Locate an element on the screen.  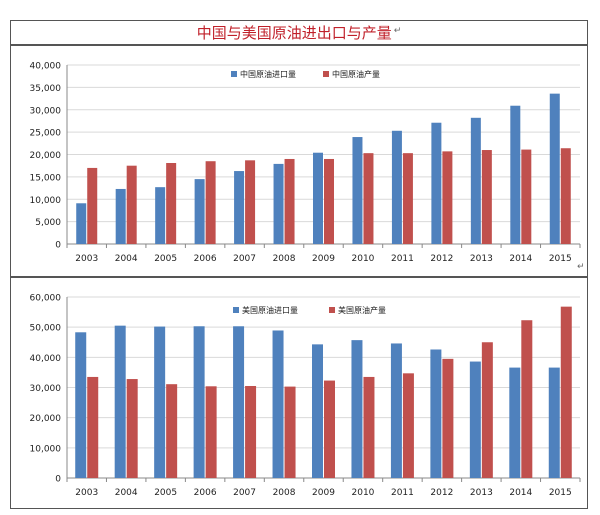
title-box: 中国与美国原油进出口与产量 ↵ is located at coordinates (299, 32).